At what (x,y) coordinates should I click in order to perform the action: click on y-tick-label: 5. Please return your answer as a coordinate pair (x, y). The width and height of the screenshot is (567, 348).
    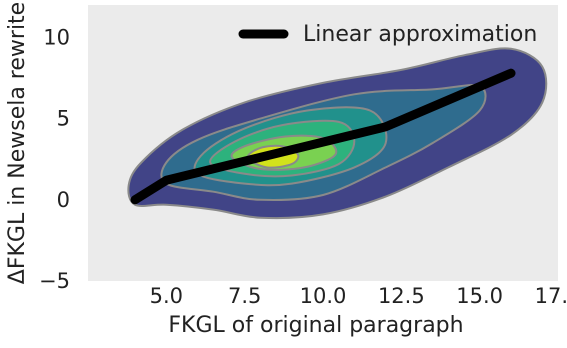
    Looking at the image, I should click on (63, 119).